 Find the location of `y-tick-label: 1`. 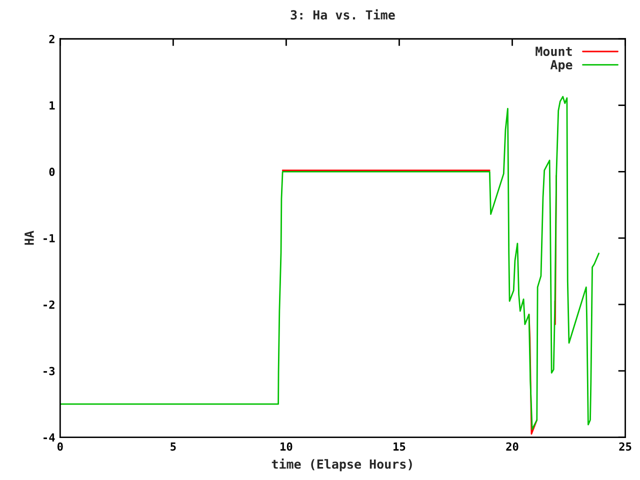

y-tick-label: 1 is located at coordinates (52, 105).